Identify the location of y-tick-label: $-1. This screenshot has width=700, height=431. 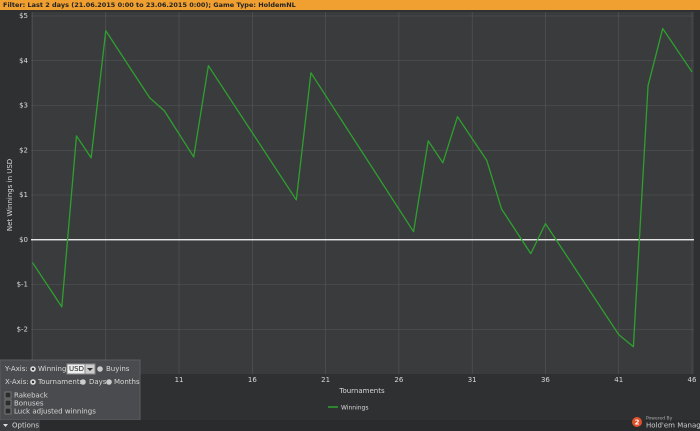
(22, 285).